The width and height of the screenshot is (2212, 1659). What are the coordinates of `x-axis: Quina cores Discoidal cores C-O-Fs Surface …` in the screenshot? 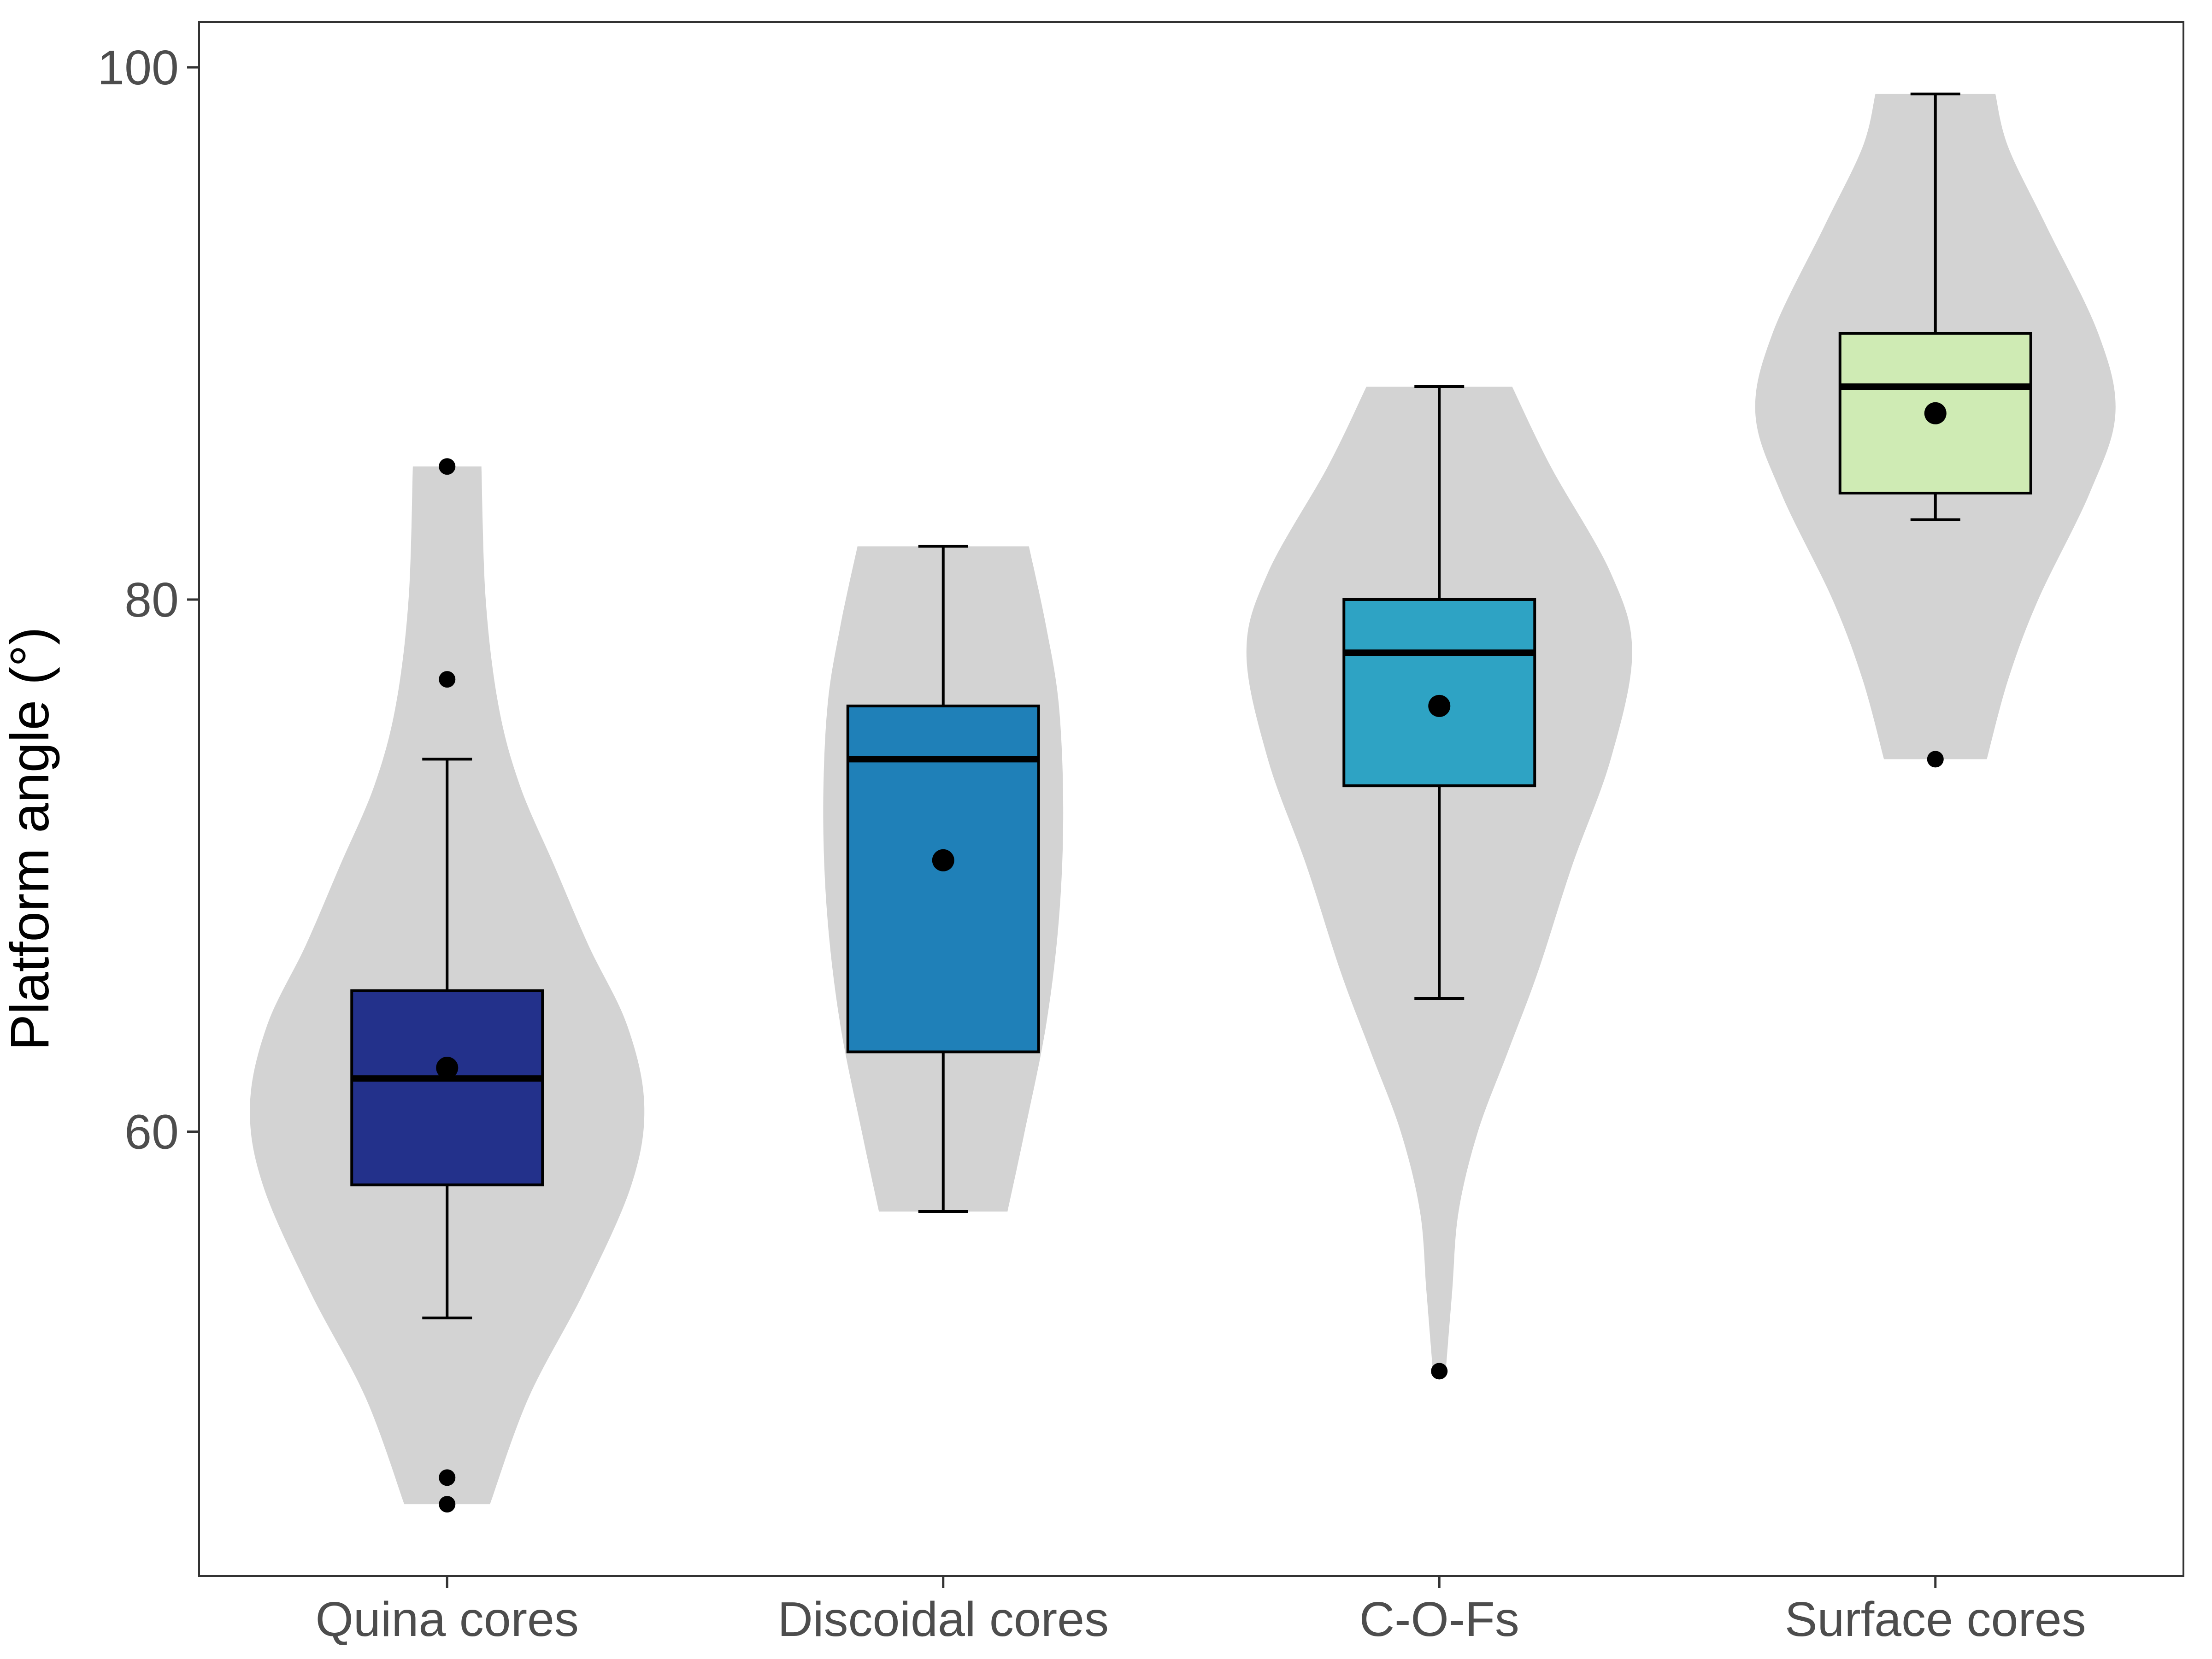 It's located at (1200, 1611).